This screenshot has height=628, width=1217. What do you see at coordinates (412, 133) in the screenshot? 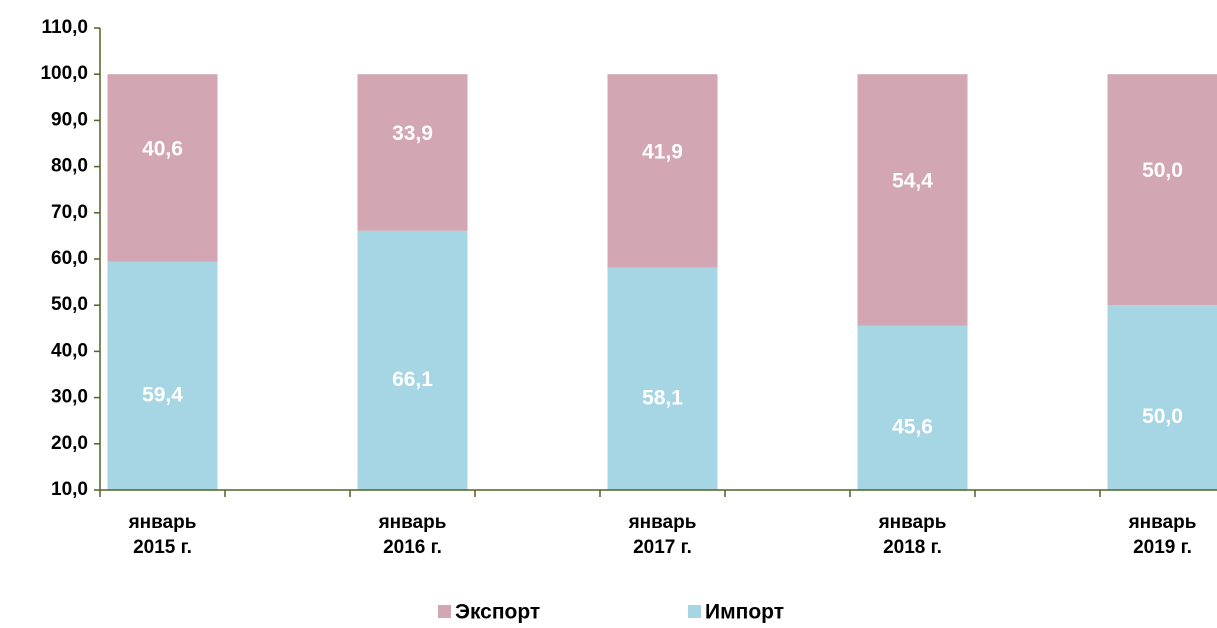
I see `data-label: 33,9` at bounding box center [412, 133].